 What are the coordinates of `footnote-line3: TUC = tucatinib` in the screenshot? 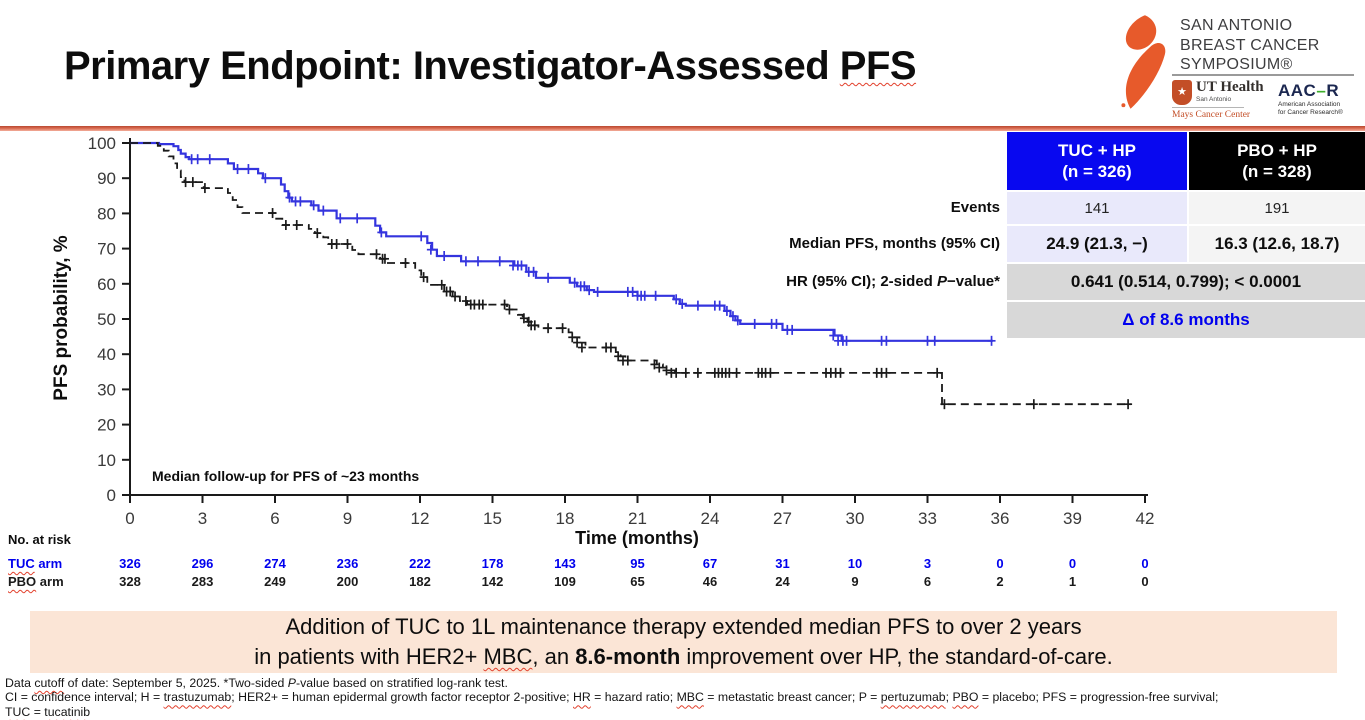 It's located at (48, 711).